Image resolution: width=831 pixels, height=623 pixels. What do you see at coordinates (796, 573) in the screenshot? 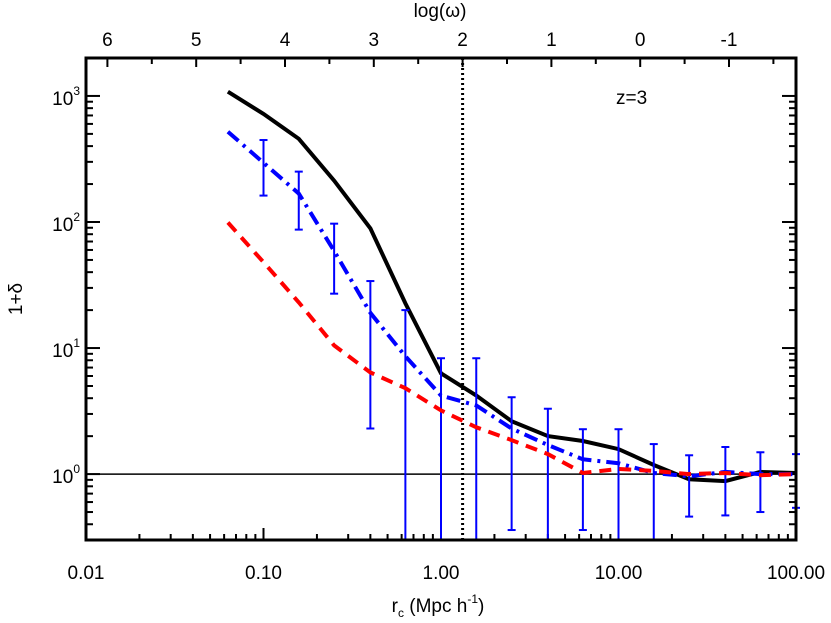
I see `x-tick-label: 100.00` at bounding box center [796, 573].